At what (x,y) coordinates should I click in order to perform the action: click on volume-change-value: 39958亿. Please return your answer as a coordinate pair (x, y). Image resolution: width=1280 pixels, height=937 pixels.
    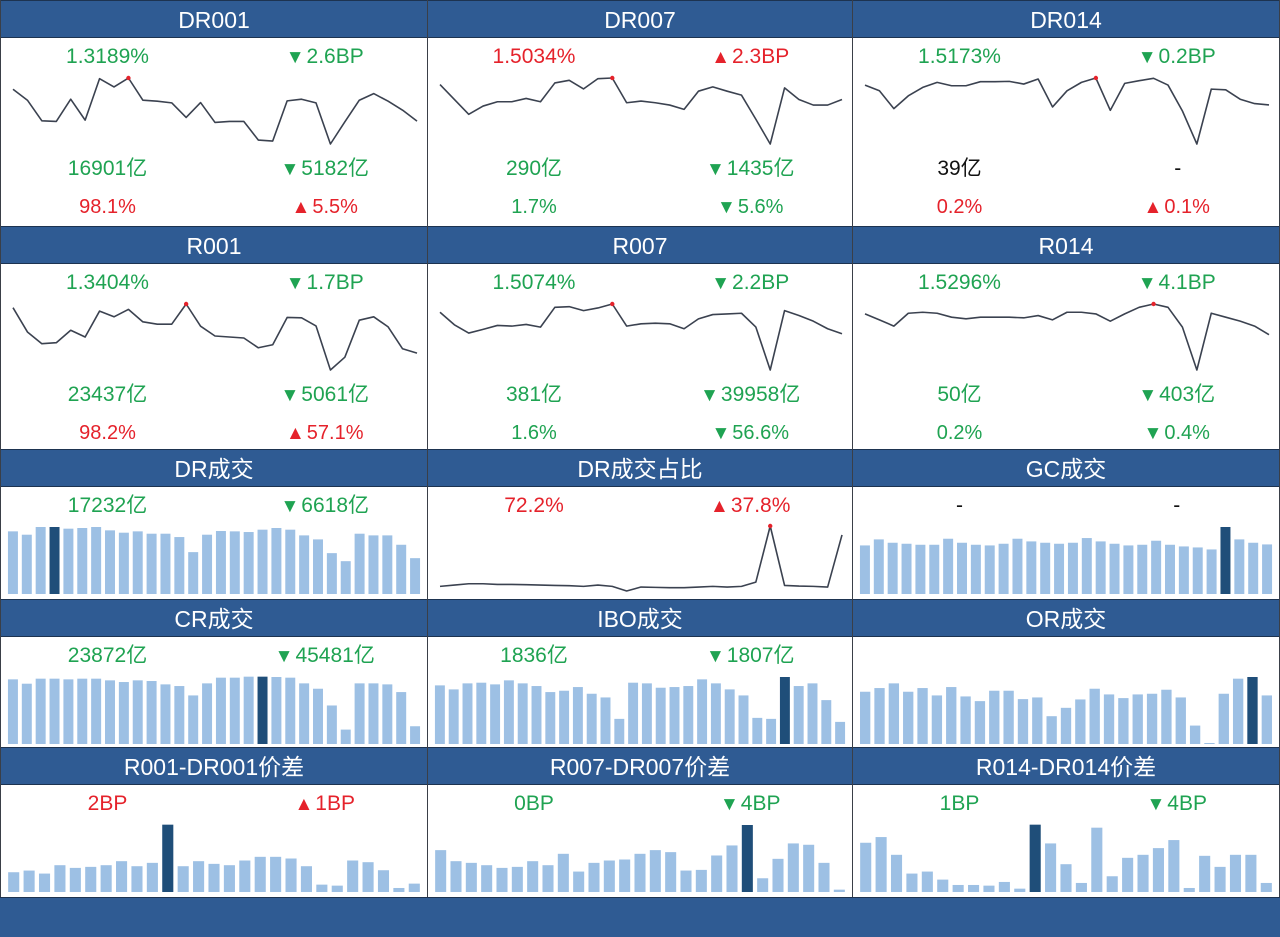
    Looking at the image, I should click on (760, 394).